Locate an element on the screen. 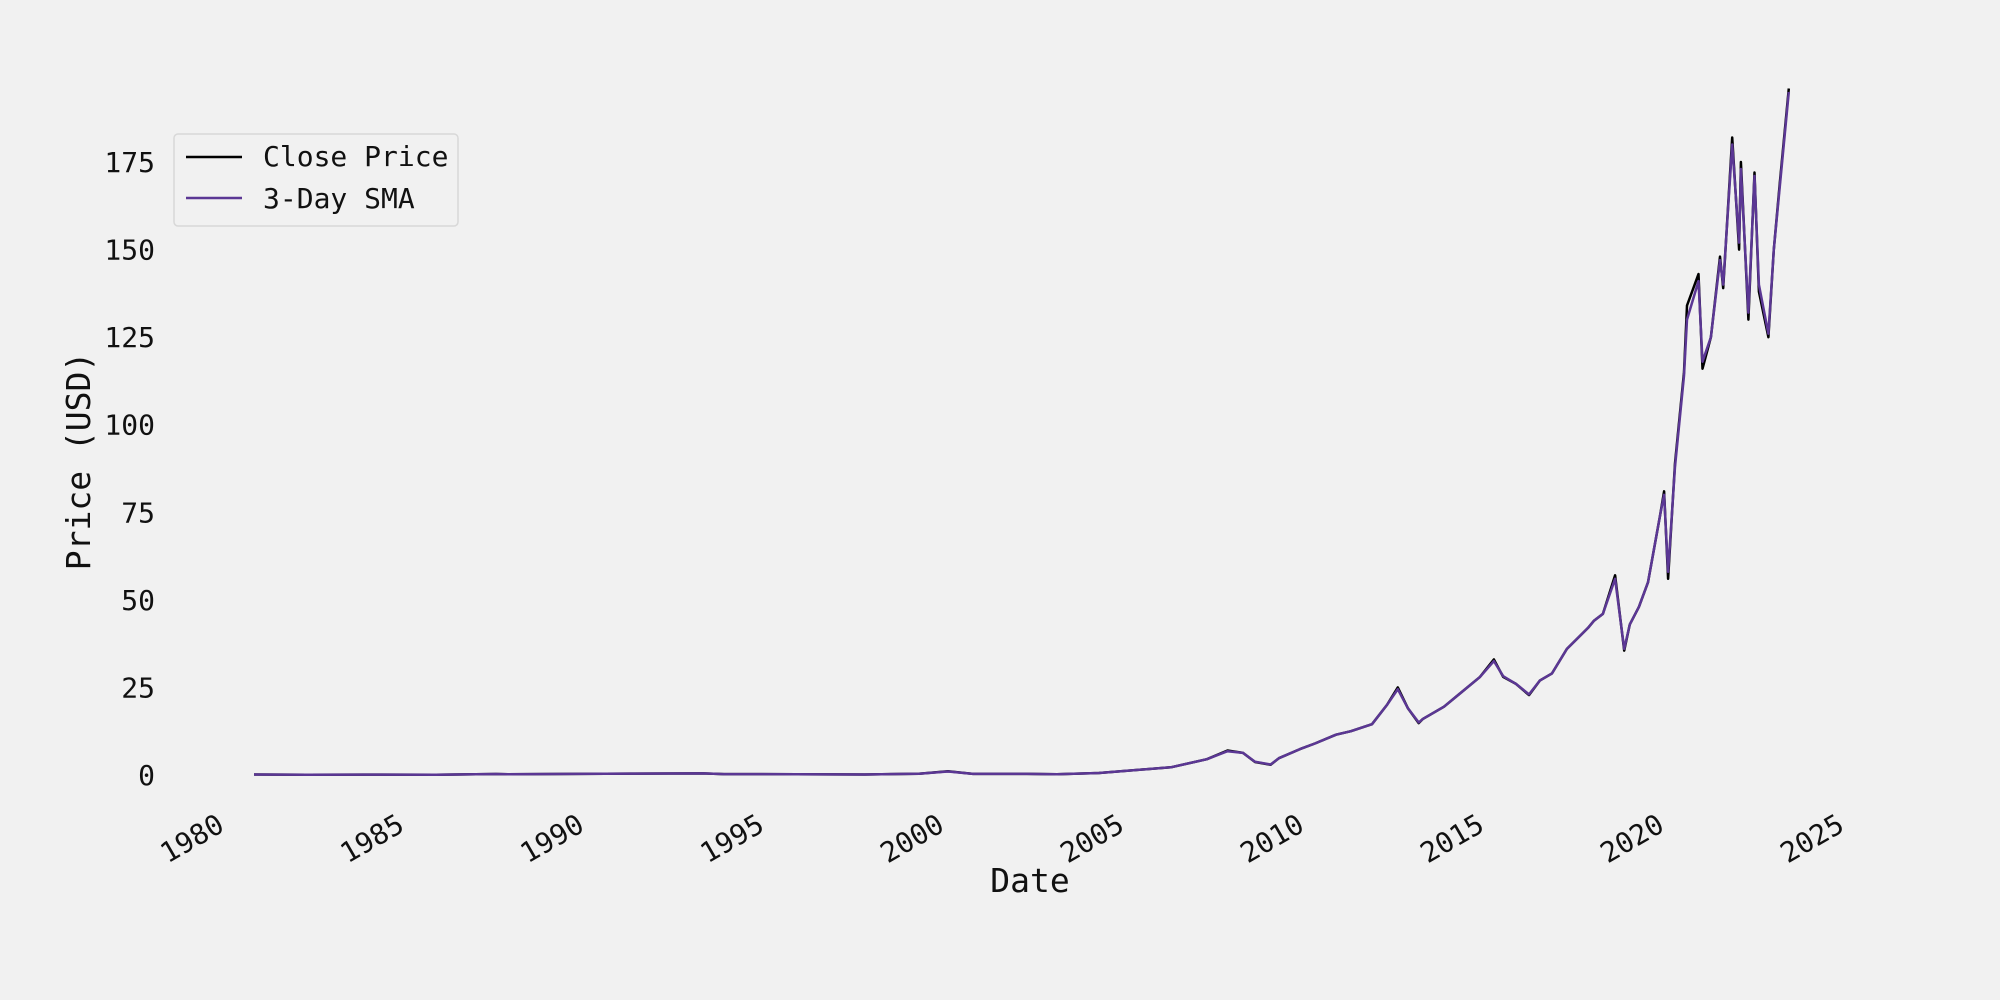 The width and height of the screenshot is (2000, 1000). y-tick-label: 100 is located at coordinates (129, 425).